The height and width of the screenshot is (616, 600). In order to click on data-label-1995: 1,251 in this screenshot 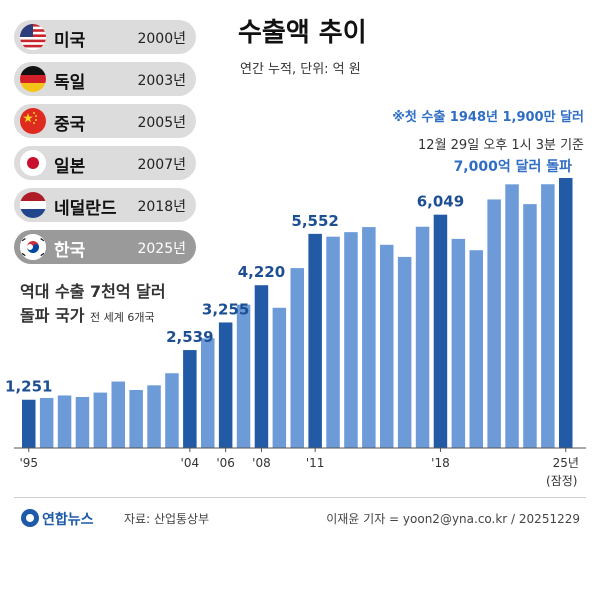, I will do `click(28, 387)`.